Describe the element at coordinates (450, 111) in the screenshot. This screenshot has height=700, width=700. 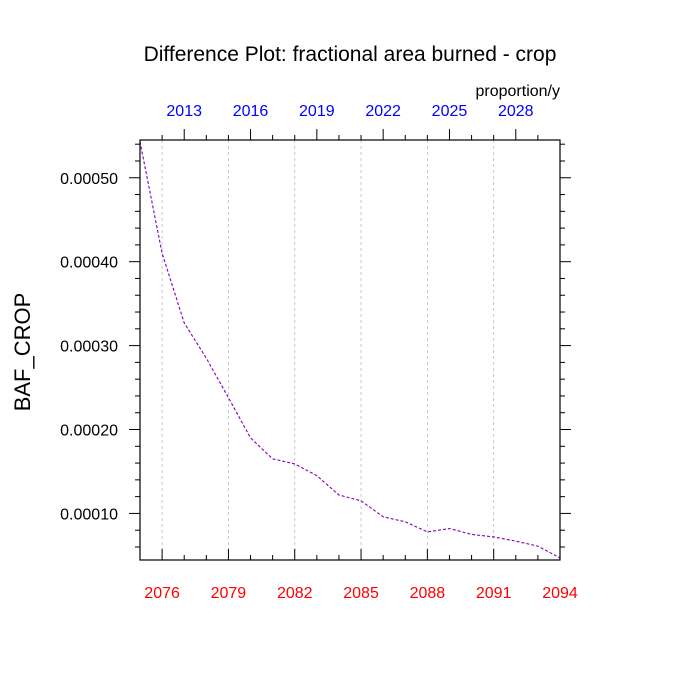
I see `top-tick-label: 2025` at that location.